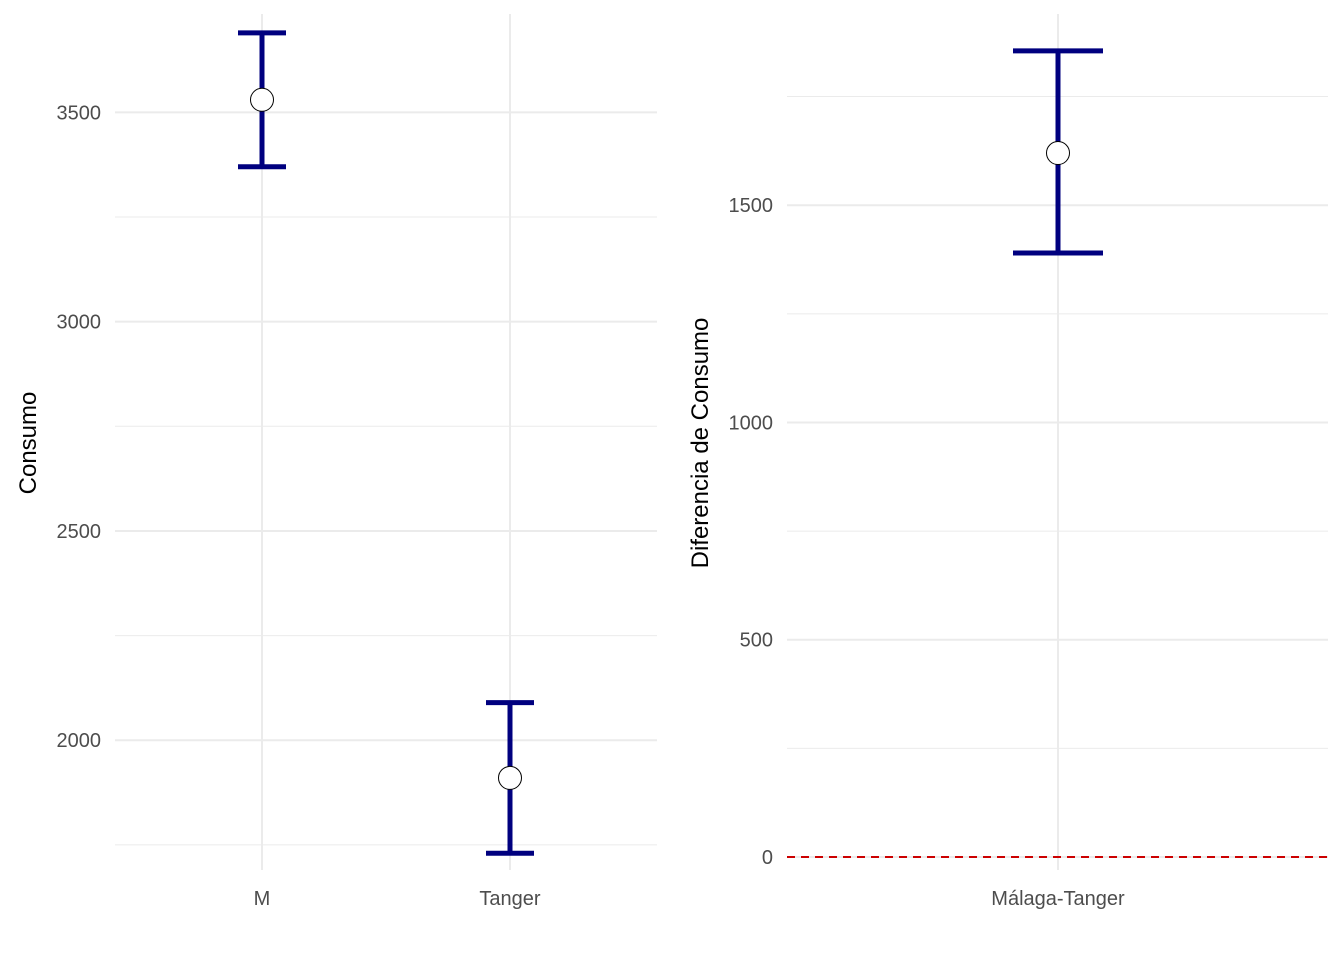 The width and height of the screenshot is (1344, 960). What do you see at coordinates (79, 113) in the screenshot?
I see `left-y-tick-label: 3500` at bounding box center [79, 113].